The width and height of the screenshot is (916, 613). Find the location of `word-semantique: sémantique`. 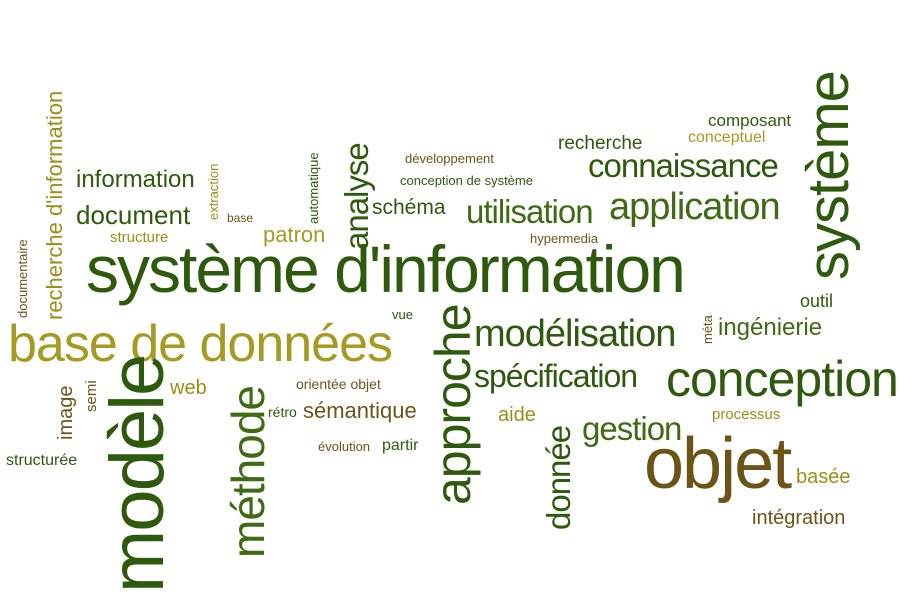

word-semantique: sémantique is located at coordinates (360, 410).